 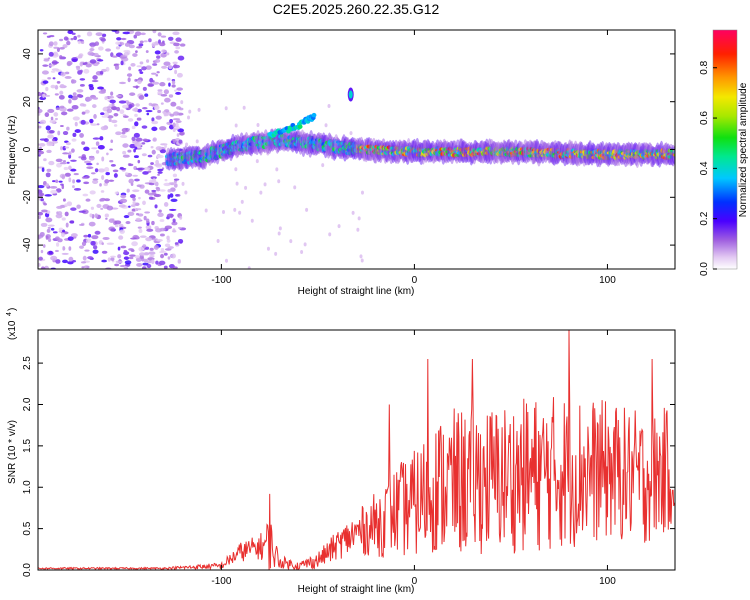 What do you see at coordinates (12, 309) in the screenshot?
I see `snr-multiplier-close: )` at bounding box center [12, 309].